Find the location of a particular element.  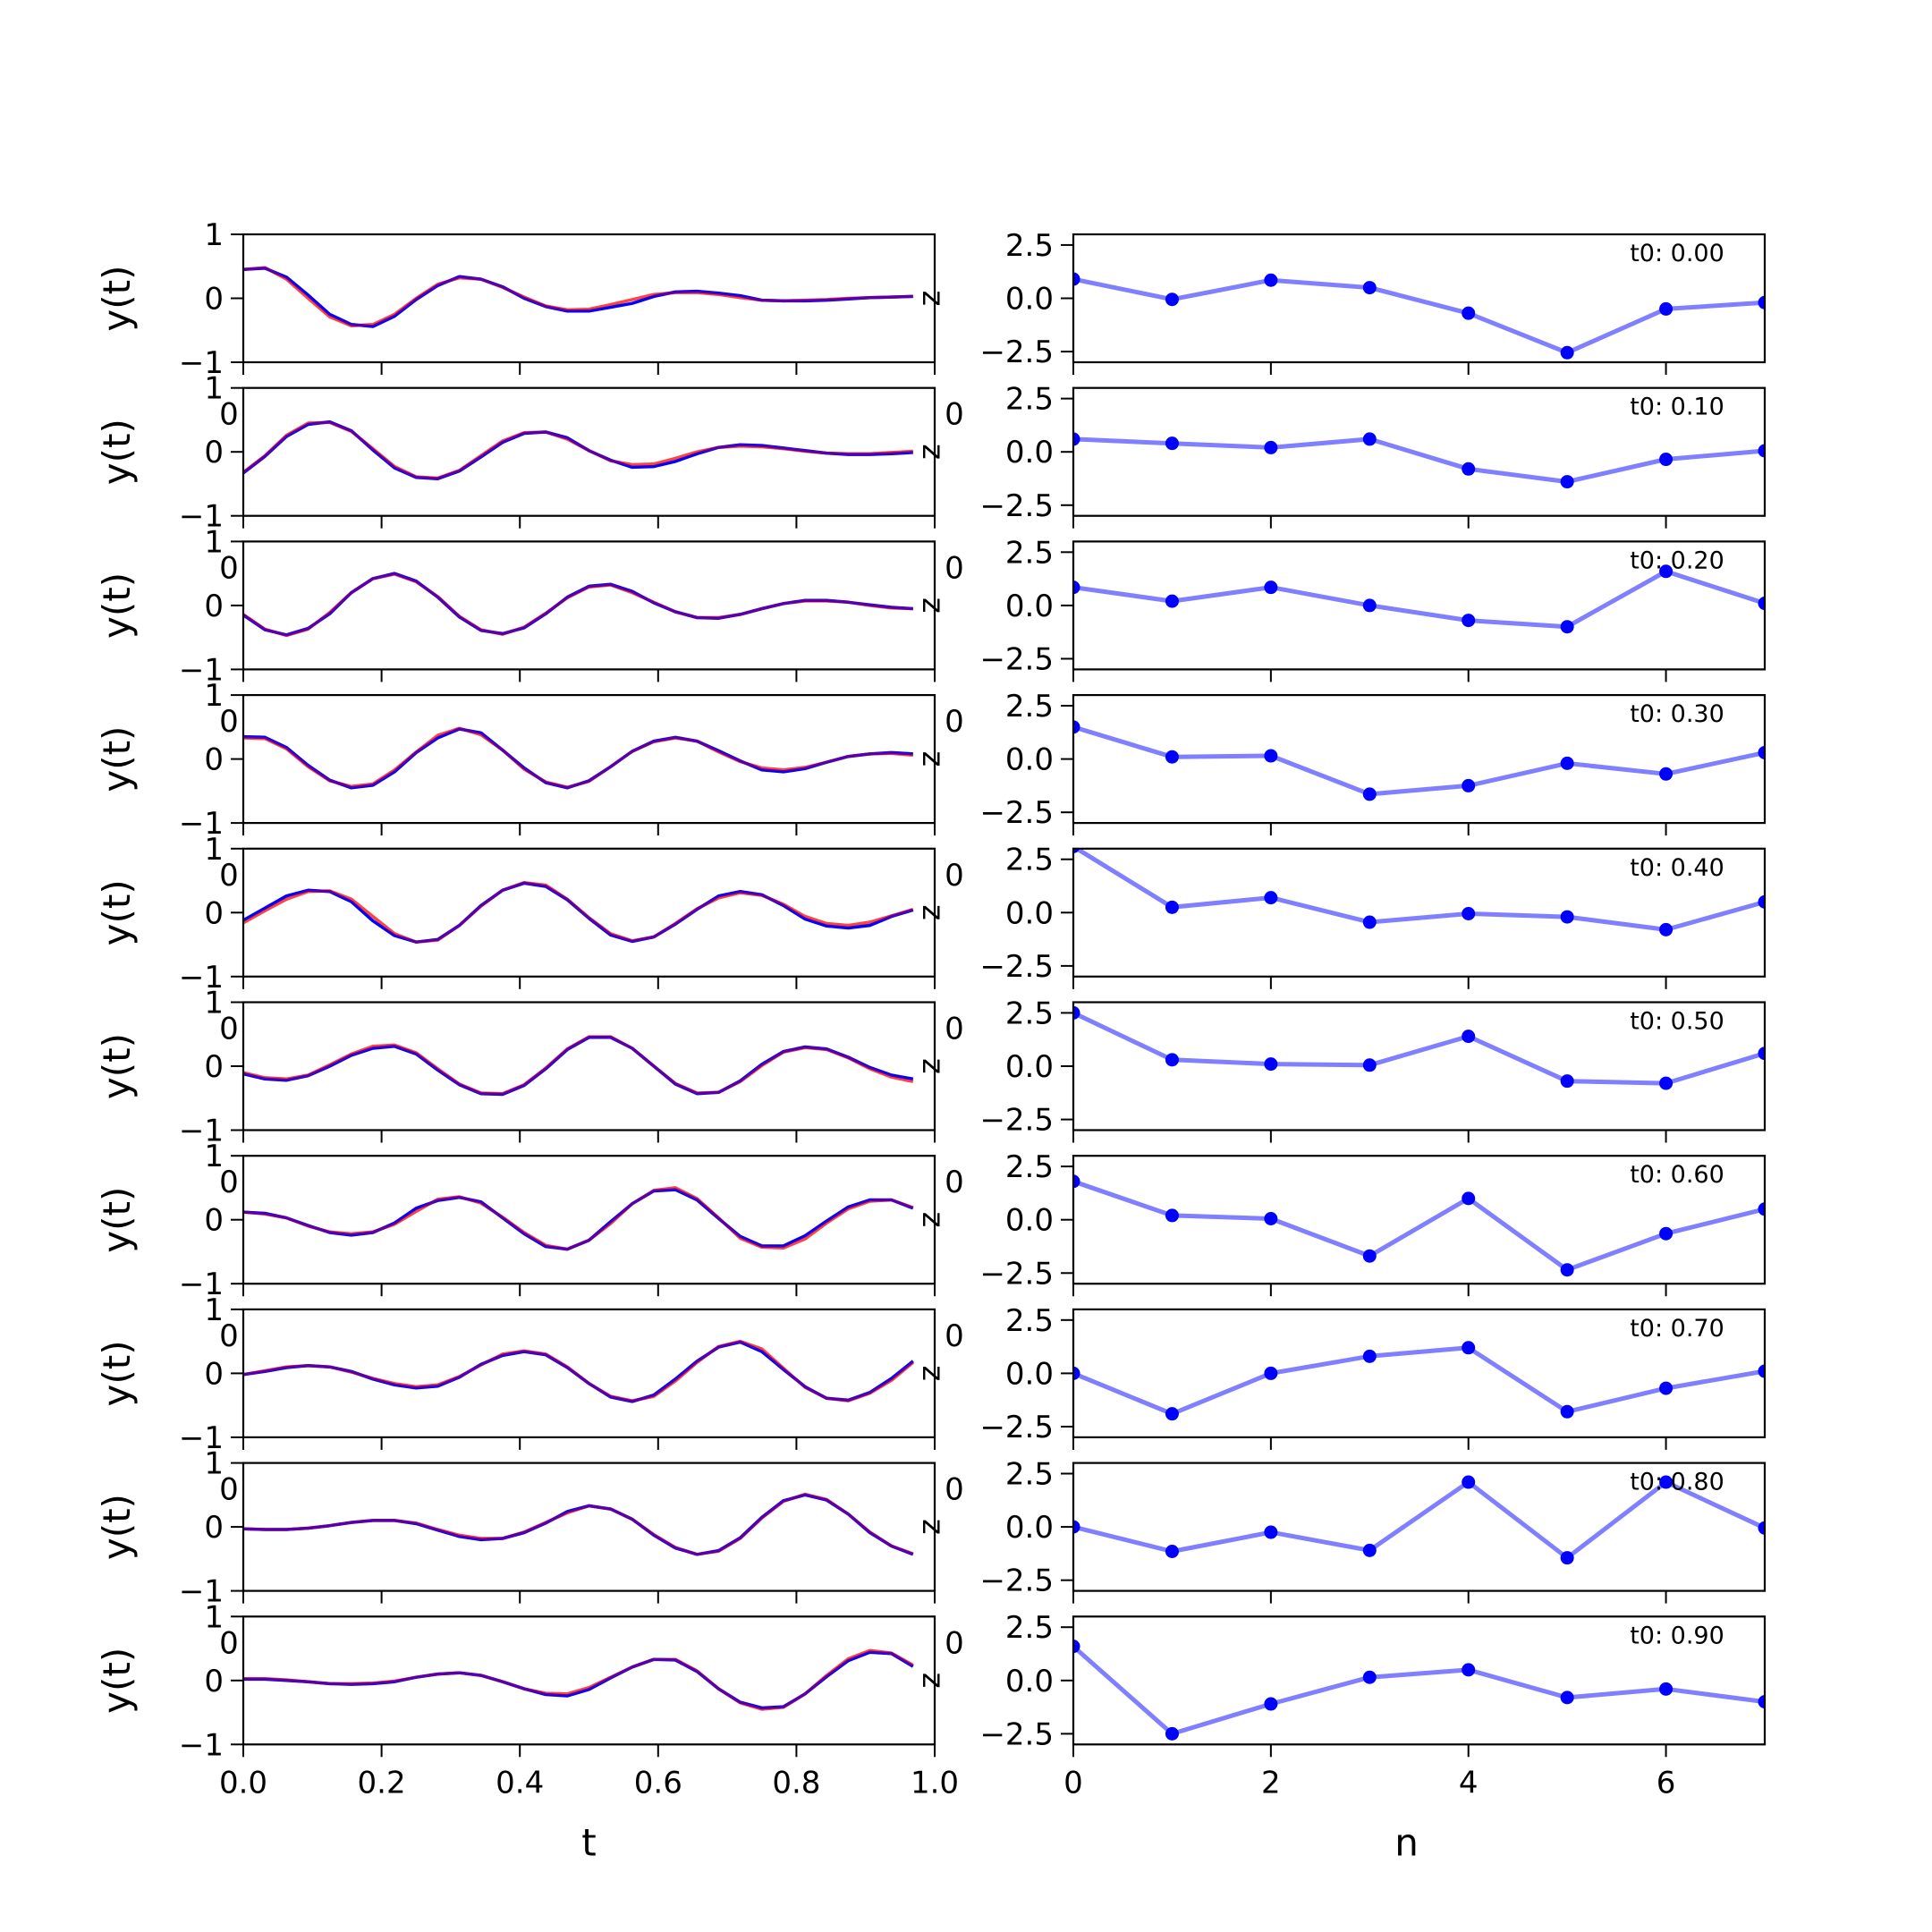

t0-label: t0: 0.40 is located at coordinates (1677, 868).